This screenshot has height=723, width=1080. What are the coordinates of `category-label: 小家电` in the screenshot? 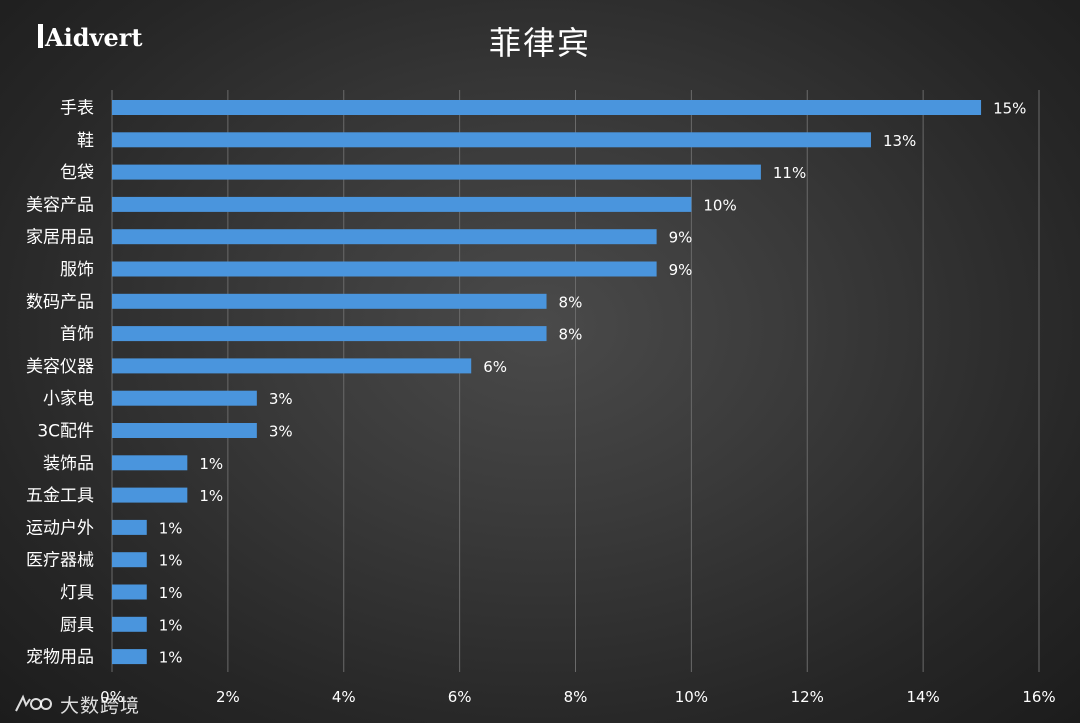 It's located at (68, 399).